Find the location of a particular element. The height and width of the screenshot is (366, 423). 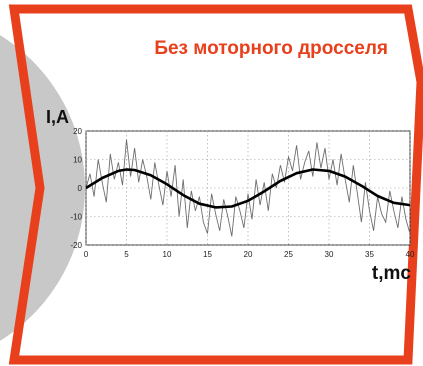

x-tick-label: 25 is located at coordinates (288, 254).